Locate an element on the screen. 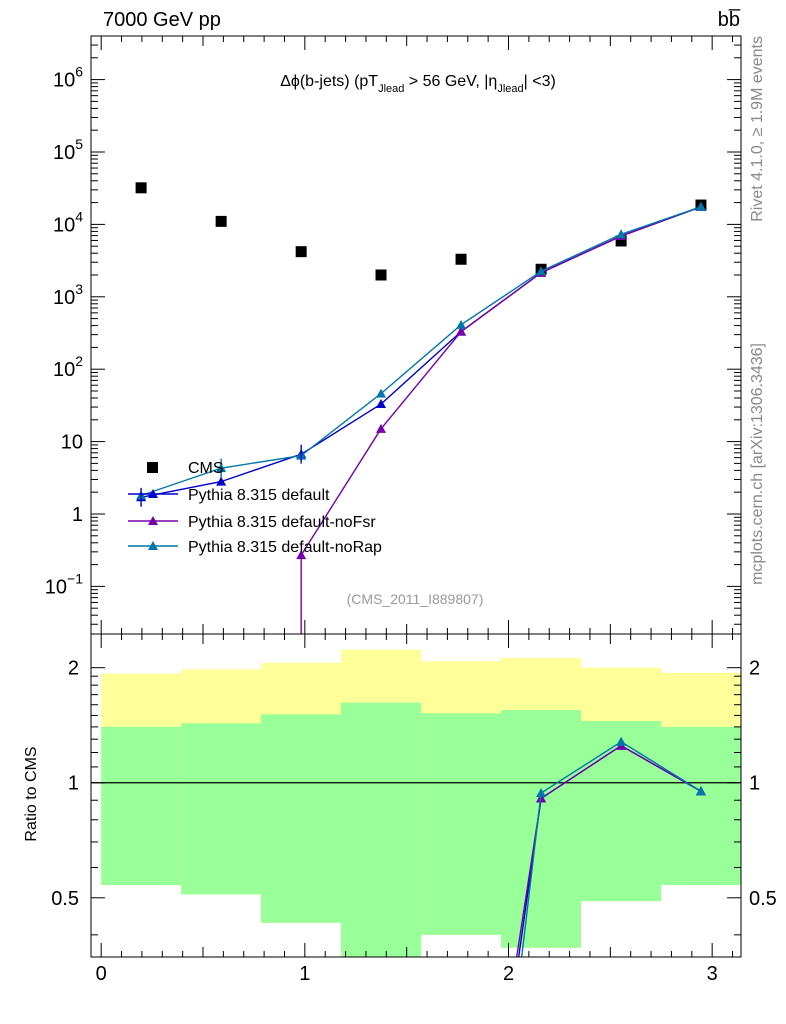  legend-marker-cms is located at coordinates (152, 467).